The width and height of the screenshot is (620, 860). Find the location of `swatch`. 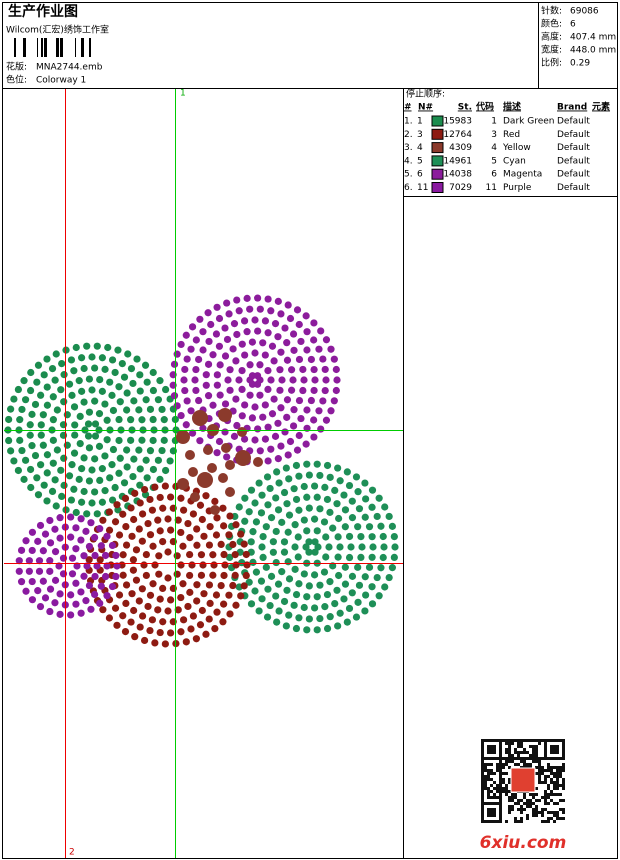

swatch is located at coordinates (437, 161).